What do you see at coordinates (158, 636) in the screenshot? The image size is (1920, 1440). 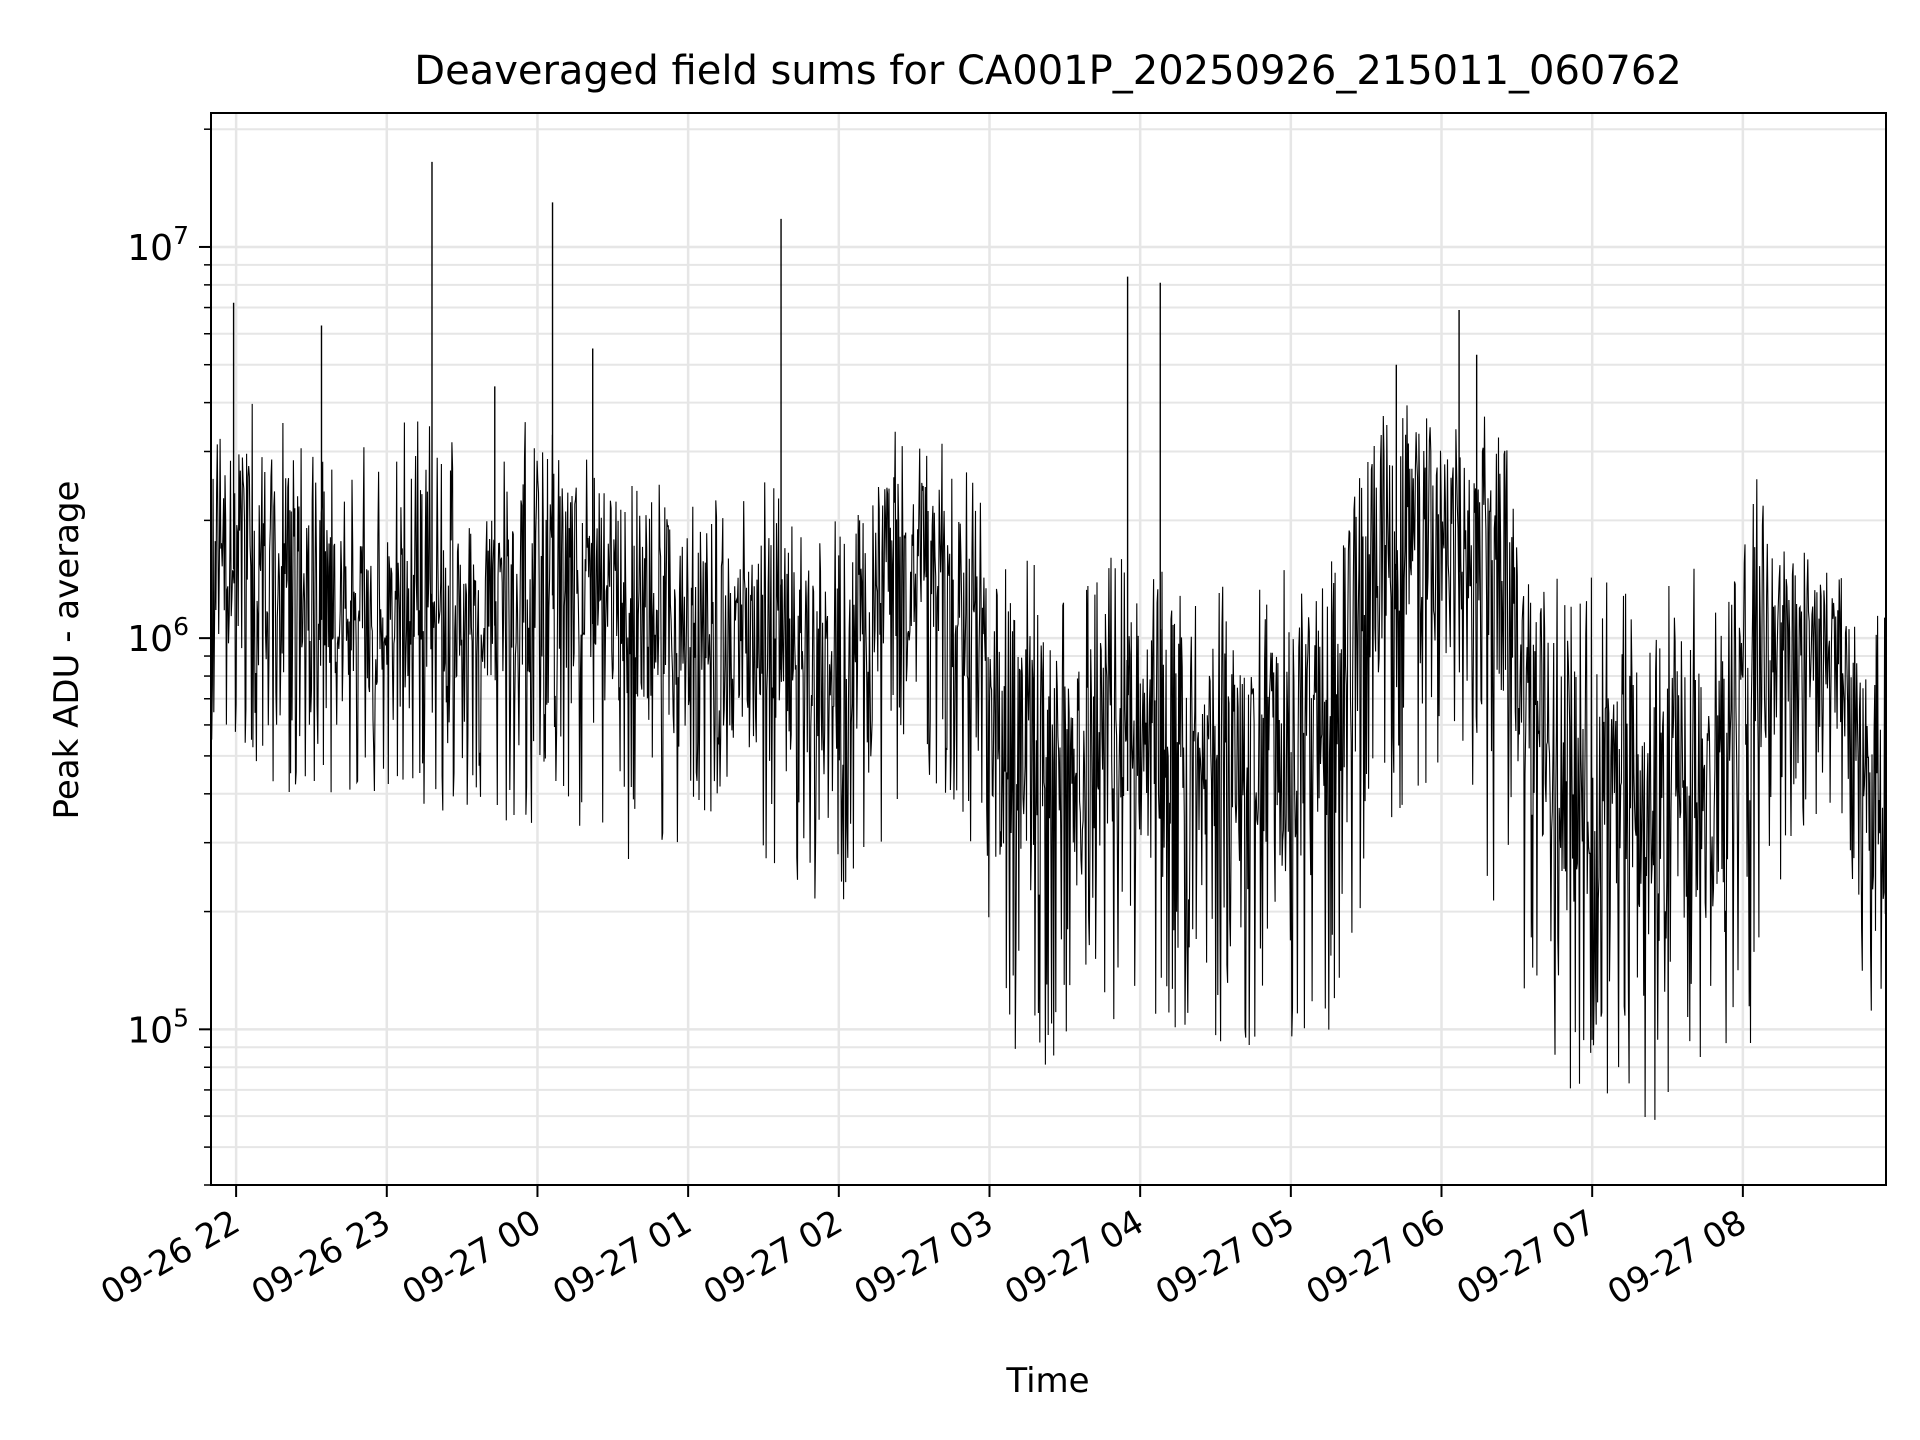 I see `y-tick-label: 10⁶` at bounding box center [158, 636].